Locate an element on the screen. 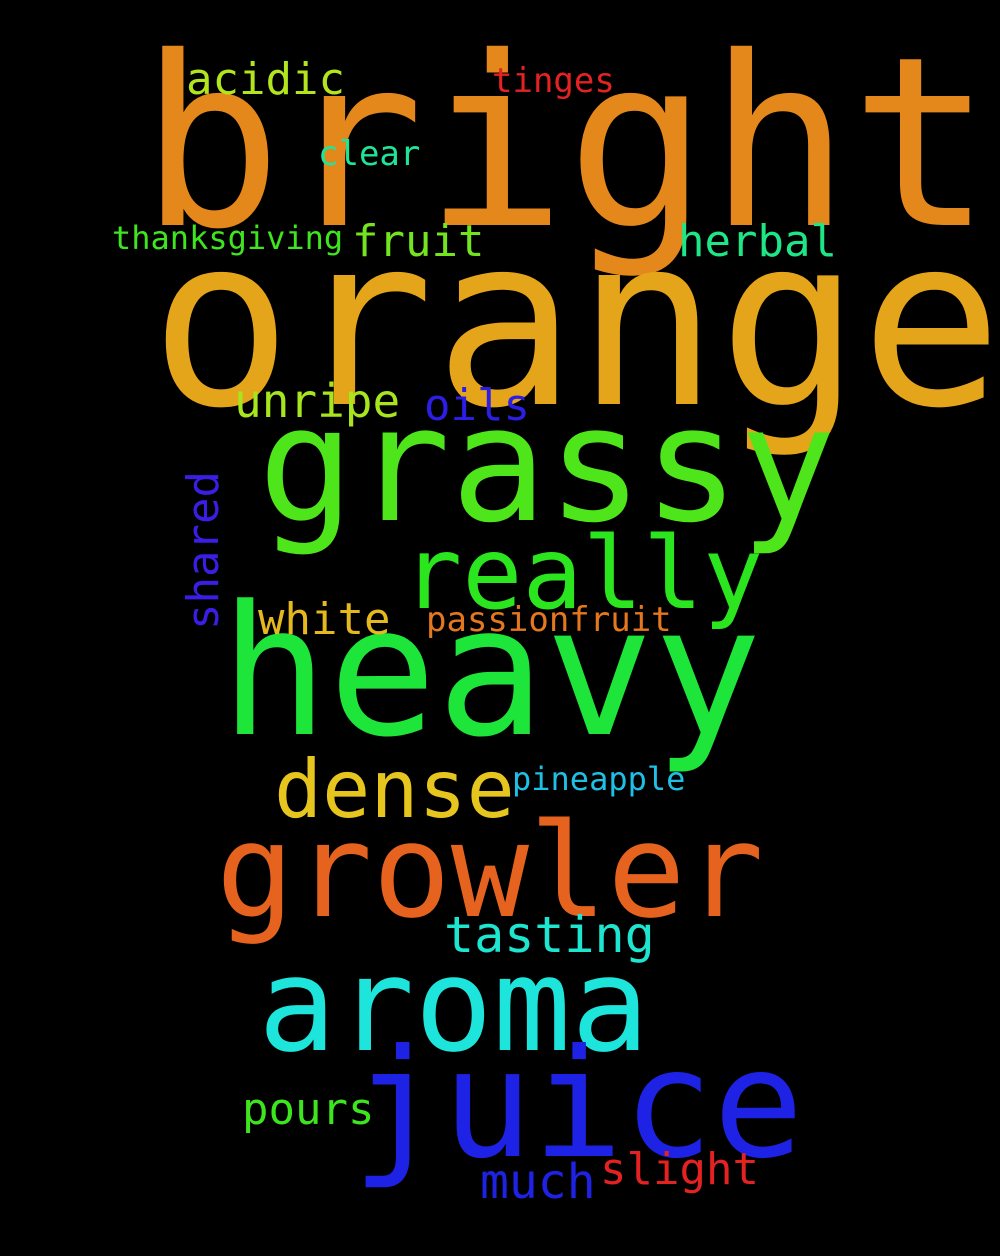 The height and width of the screenshot is (1256, 1000). word-unripe: unripe is located at coordinates (317, 401).